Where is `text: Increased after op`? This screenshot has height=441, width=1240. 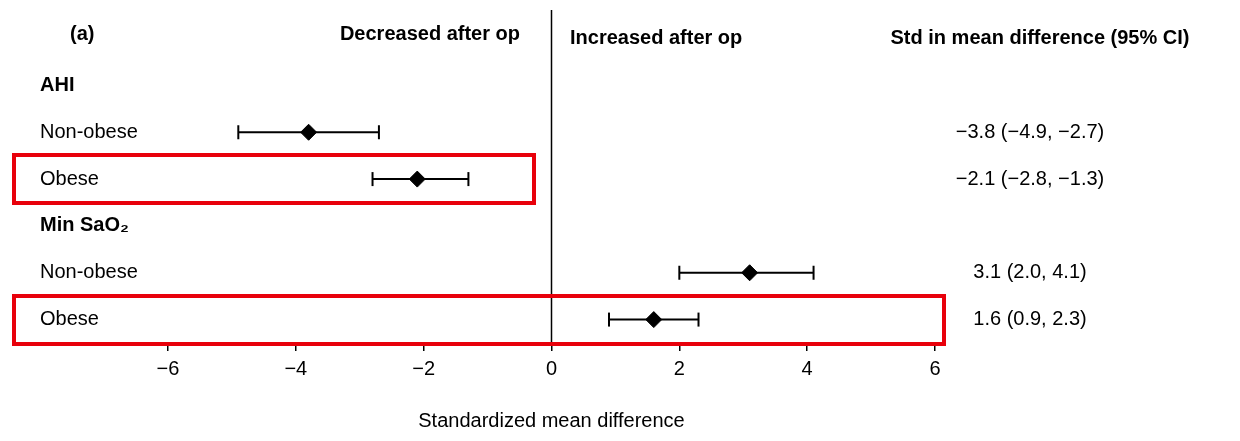
text: Increased after op is located at coordinates (656, 36).